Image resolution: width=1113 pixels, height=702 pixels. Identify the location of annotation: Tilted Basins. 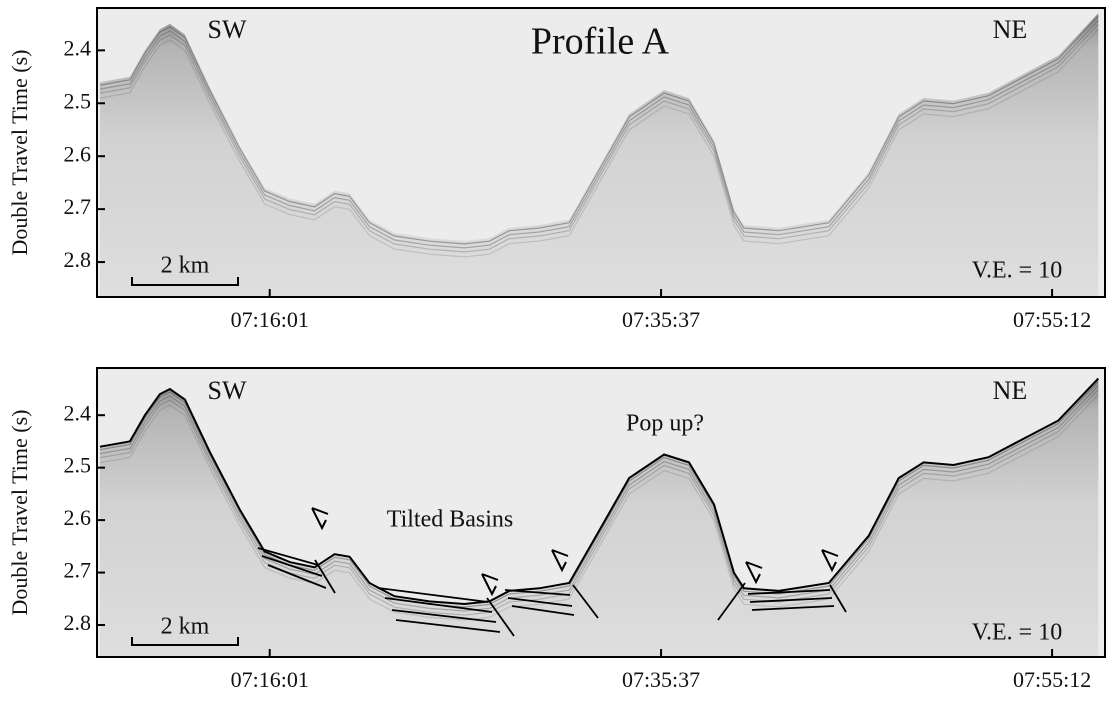
(450, 520).